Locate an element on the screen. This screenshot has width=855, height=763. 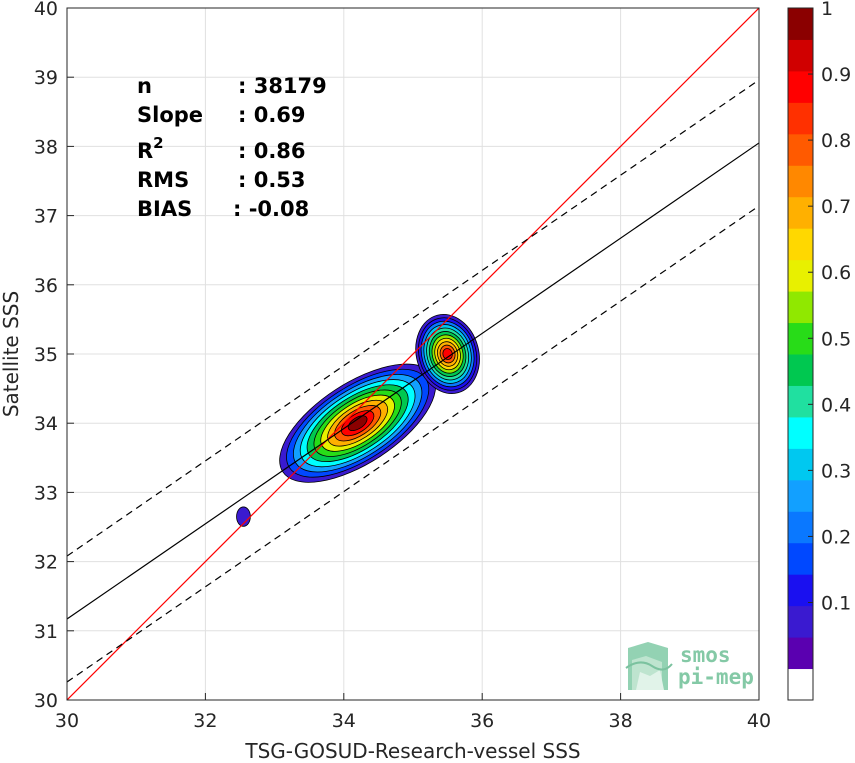
y-tick-label: 31 is located at coordinates (46, 632).